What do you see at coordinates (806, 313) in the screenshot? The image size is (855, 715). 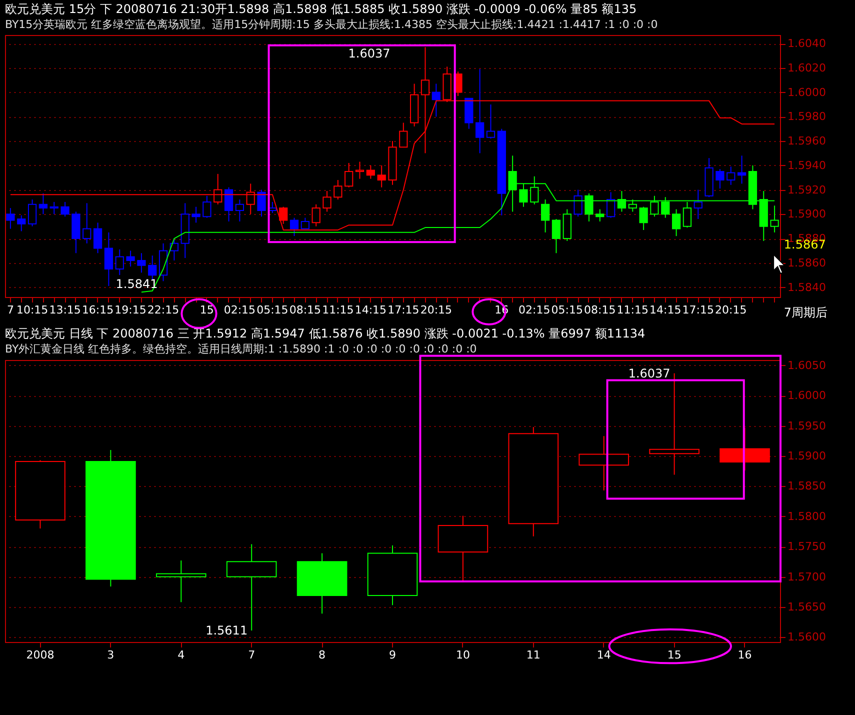 I see `text: 7周期后` at bounding box center [806, 313].